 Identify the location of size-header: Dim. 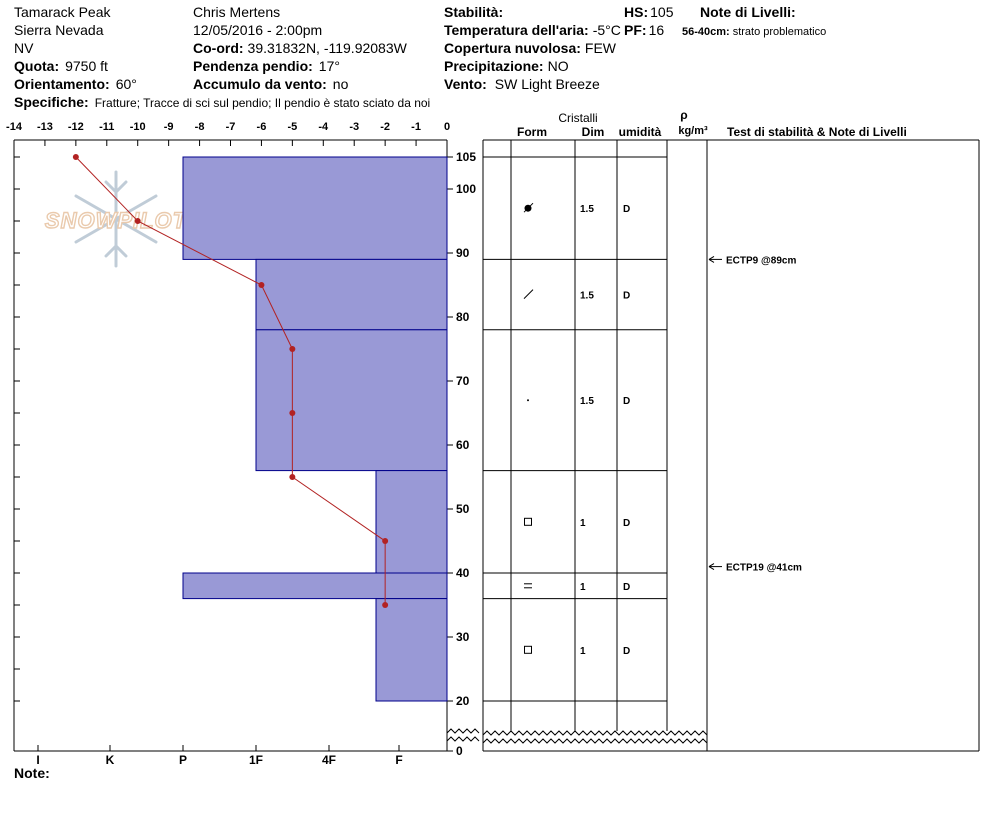
(593, 132).